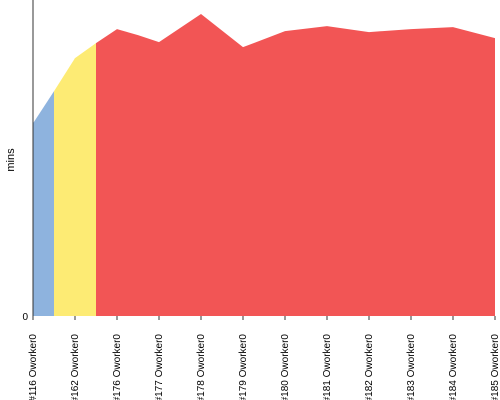  Describe the element at coordinates (411, 367) in the screenshot. I see `x-tick-label: #183 Oworker0` at that location.